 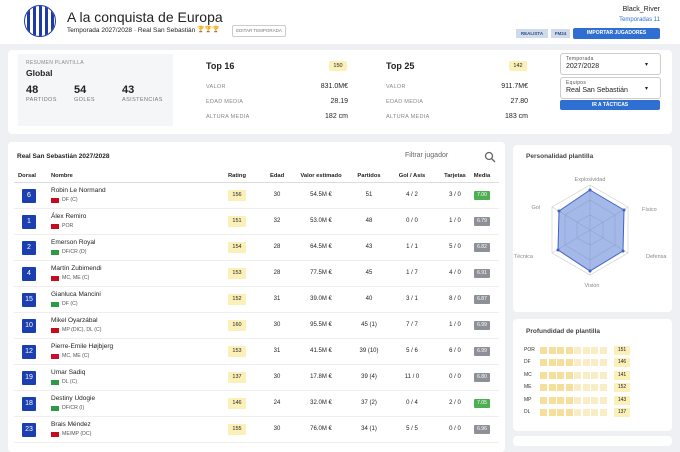 I want to click on cell: 8 / 0, so click(x=455, y=299).